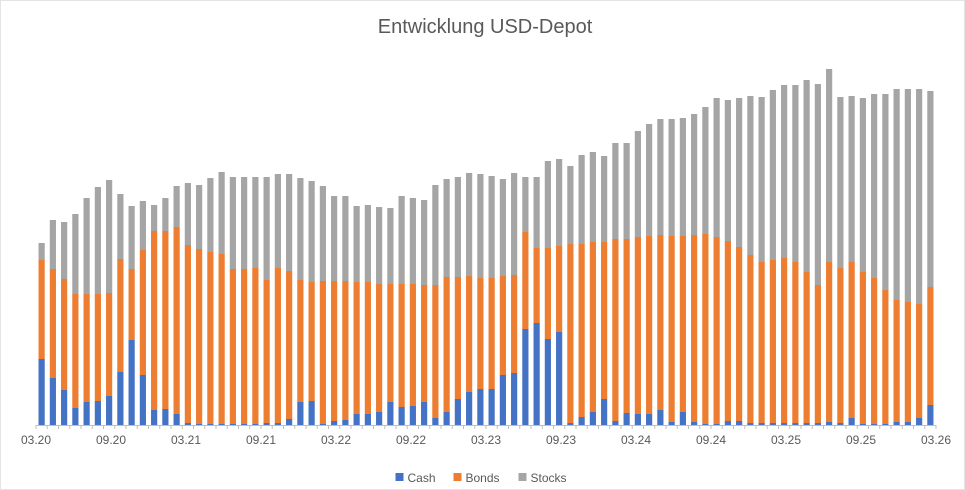 This screenshot has height=490, width=965. I want to click on x-tick-label: 09.23, so click(561, 440).